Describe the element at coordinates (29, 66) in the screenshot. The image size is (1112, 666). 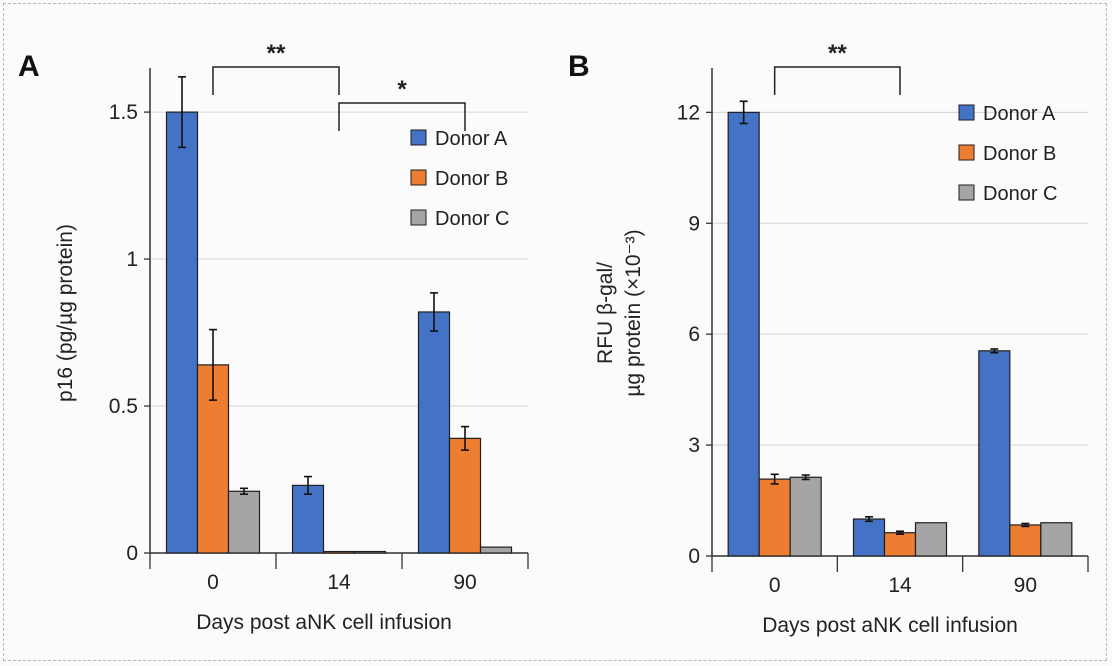
I see `panel-letter: A` at that location.